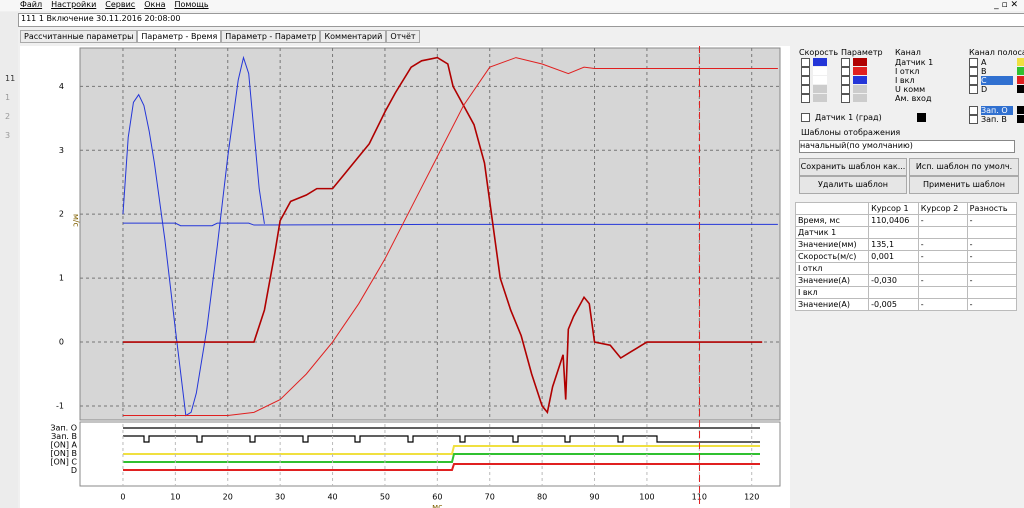 The image size is (1024, 508). I want to click on table-cell: I вкл, so click(832, 292).